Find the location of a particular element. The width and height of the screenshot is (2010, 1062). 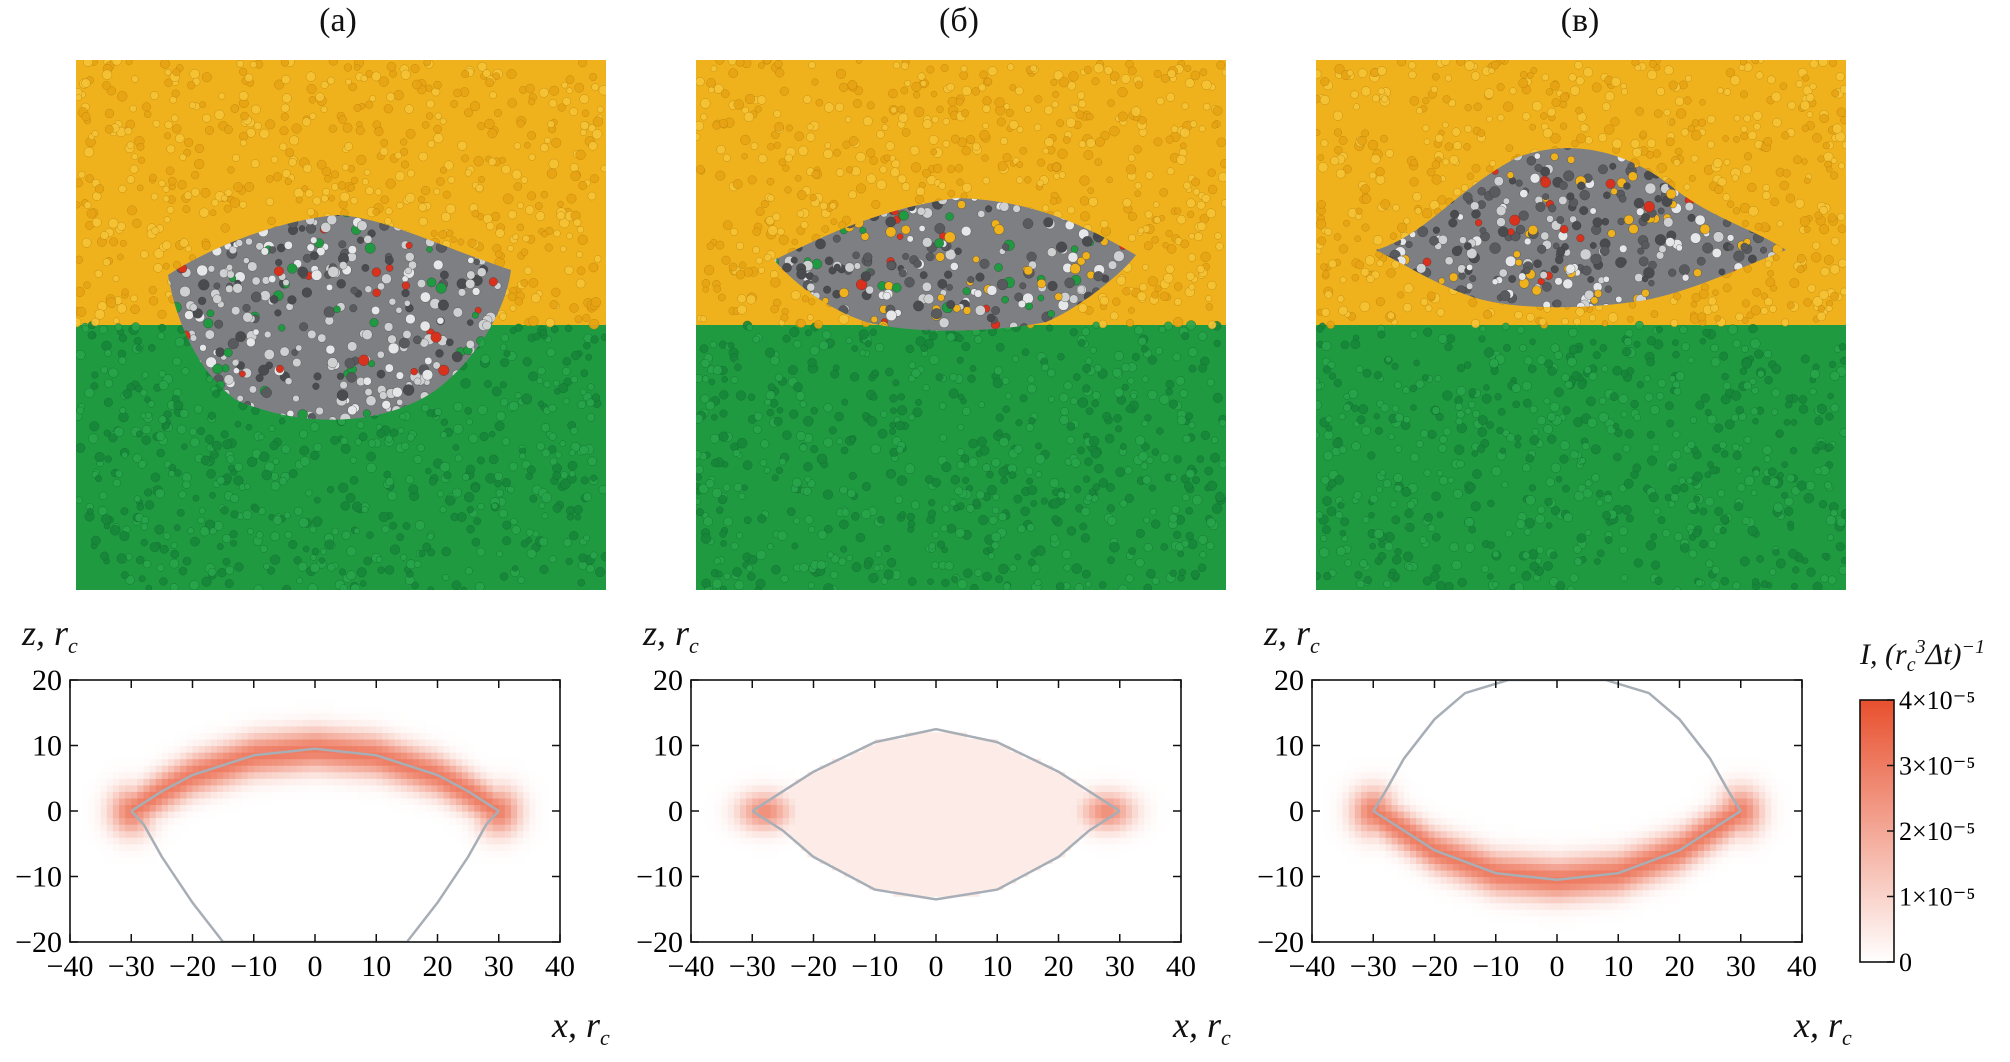

xlabel-c: x, rc is located at coordinates (1823, 1028).